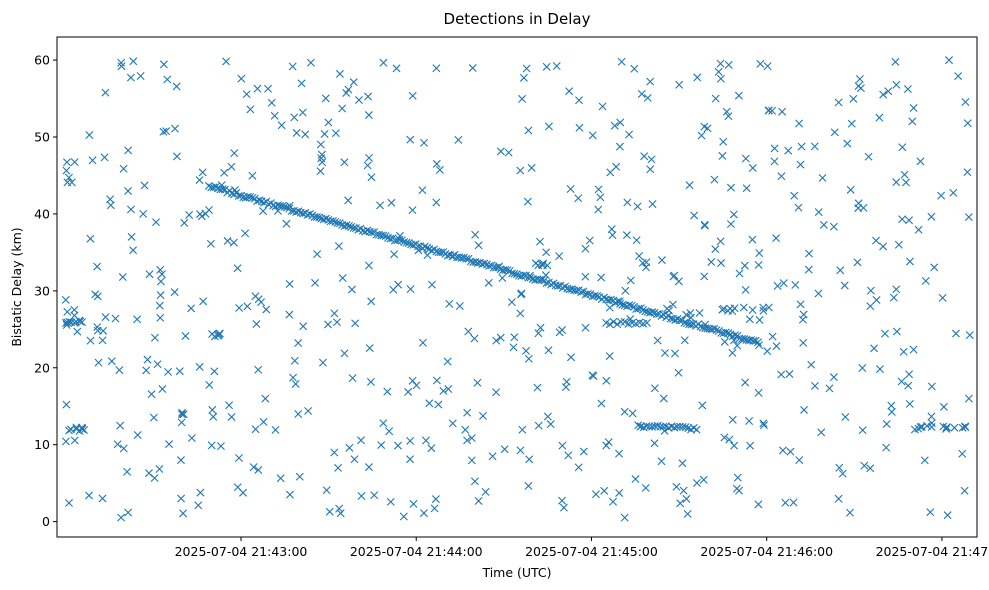 Image resolution: width=989 pixels, height=590 pixels. Describe the element at coordinates (42, 444) in the screenshot. I see `y-tick-label: 10` at that location.